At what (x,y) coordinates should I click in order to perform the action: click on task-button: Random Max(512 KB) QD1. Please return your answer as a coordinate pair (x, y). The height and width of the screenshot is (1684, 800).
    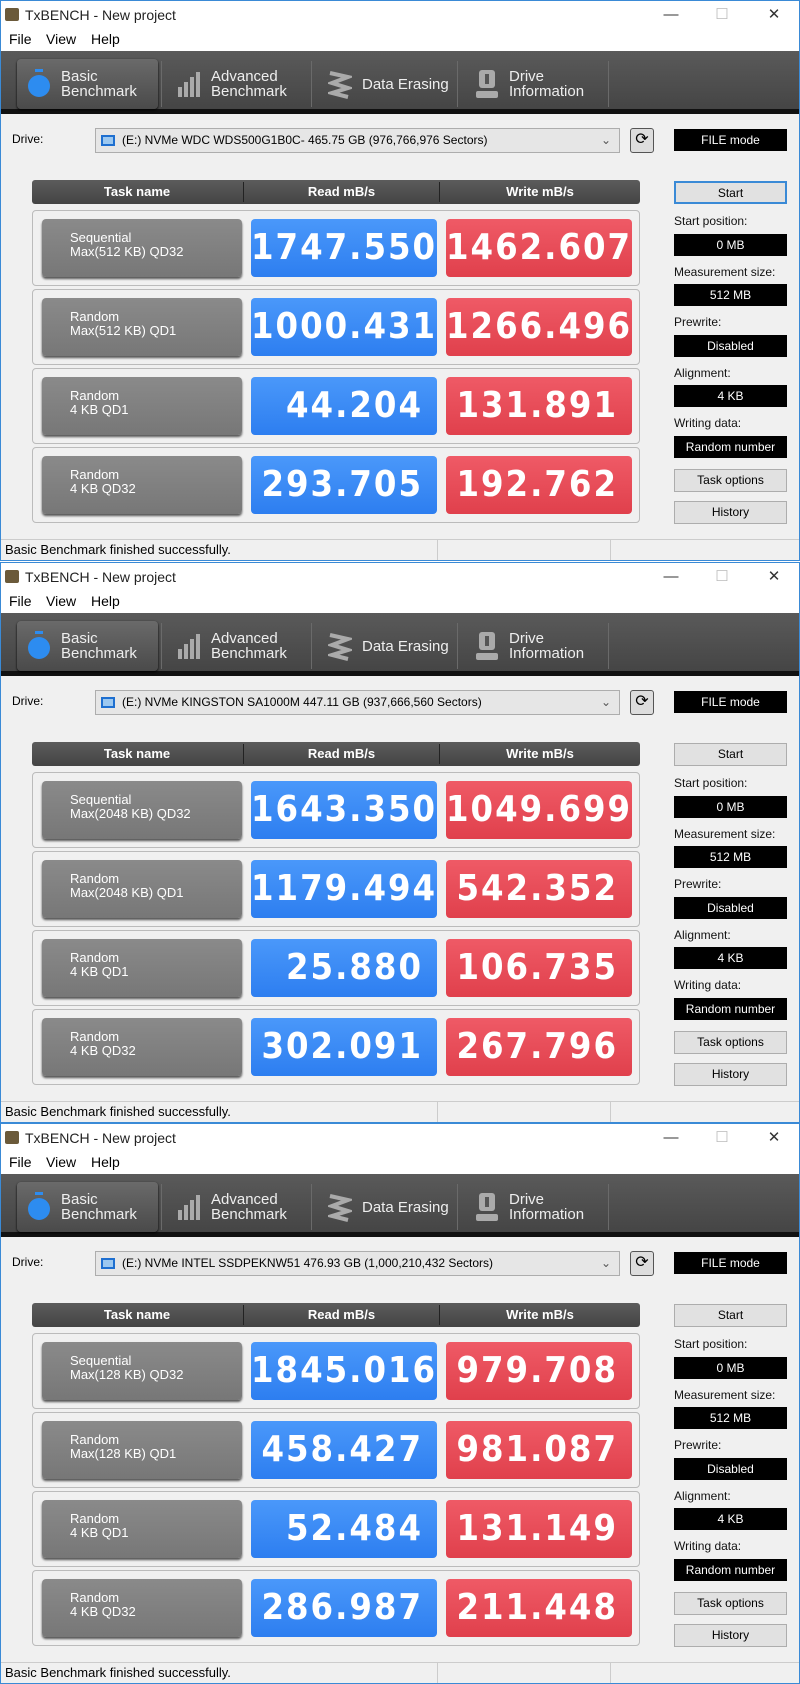
    Looking at the image, I should click on (142, 327).